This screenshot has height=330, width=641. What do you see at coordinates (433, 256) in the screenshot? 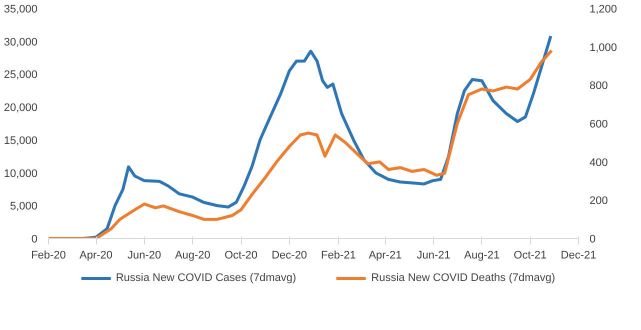
I see `x-tick-label: Jun-21` at bounding box center [433, 256].